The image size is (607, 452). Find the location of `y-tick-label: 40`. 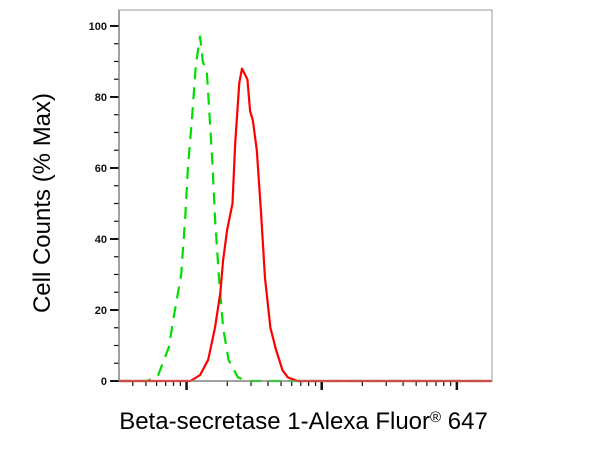

y-tick-label: 40 is located at coordinates (101, 240).